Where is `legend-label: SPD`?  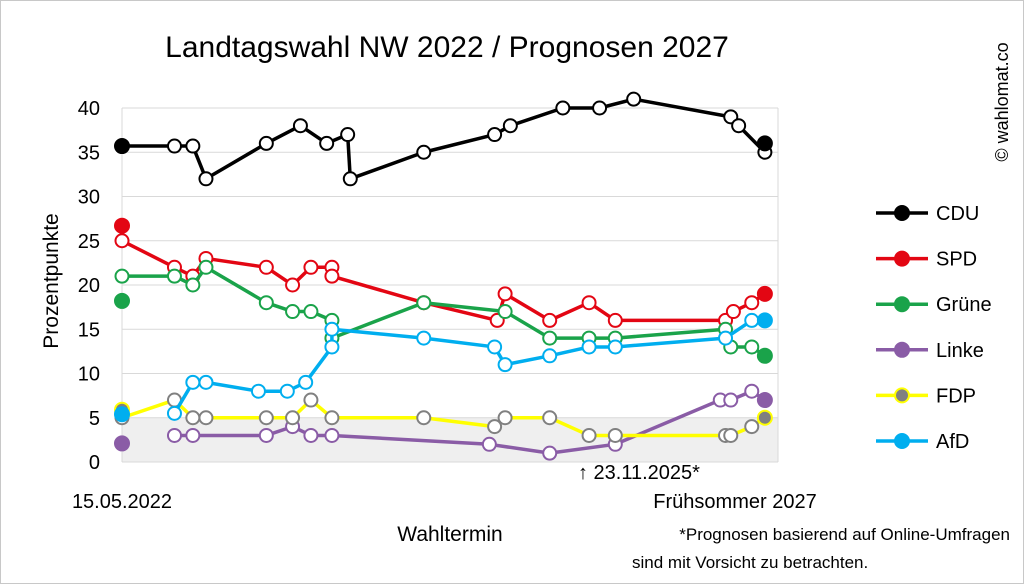
legend-label: SPD is located at coordinates (956, 260).